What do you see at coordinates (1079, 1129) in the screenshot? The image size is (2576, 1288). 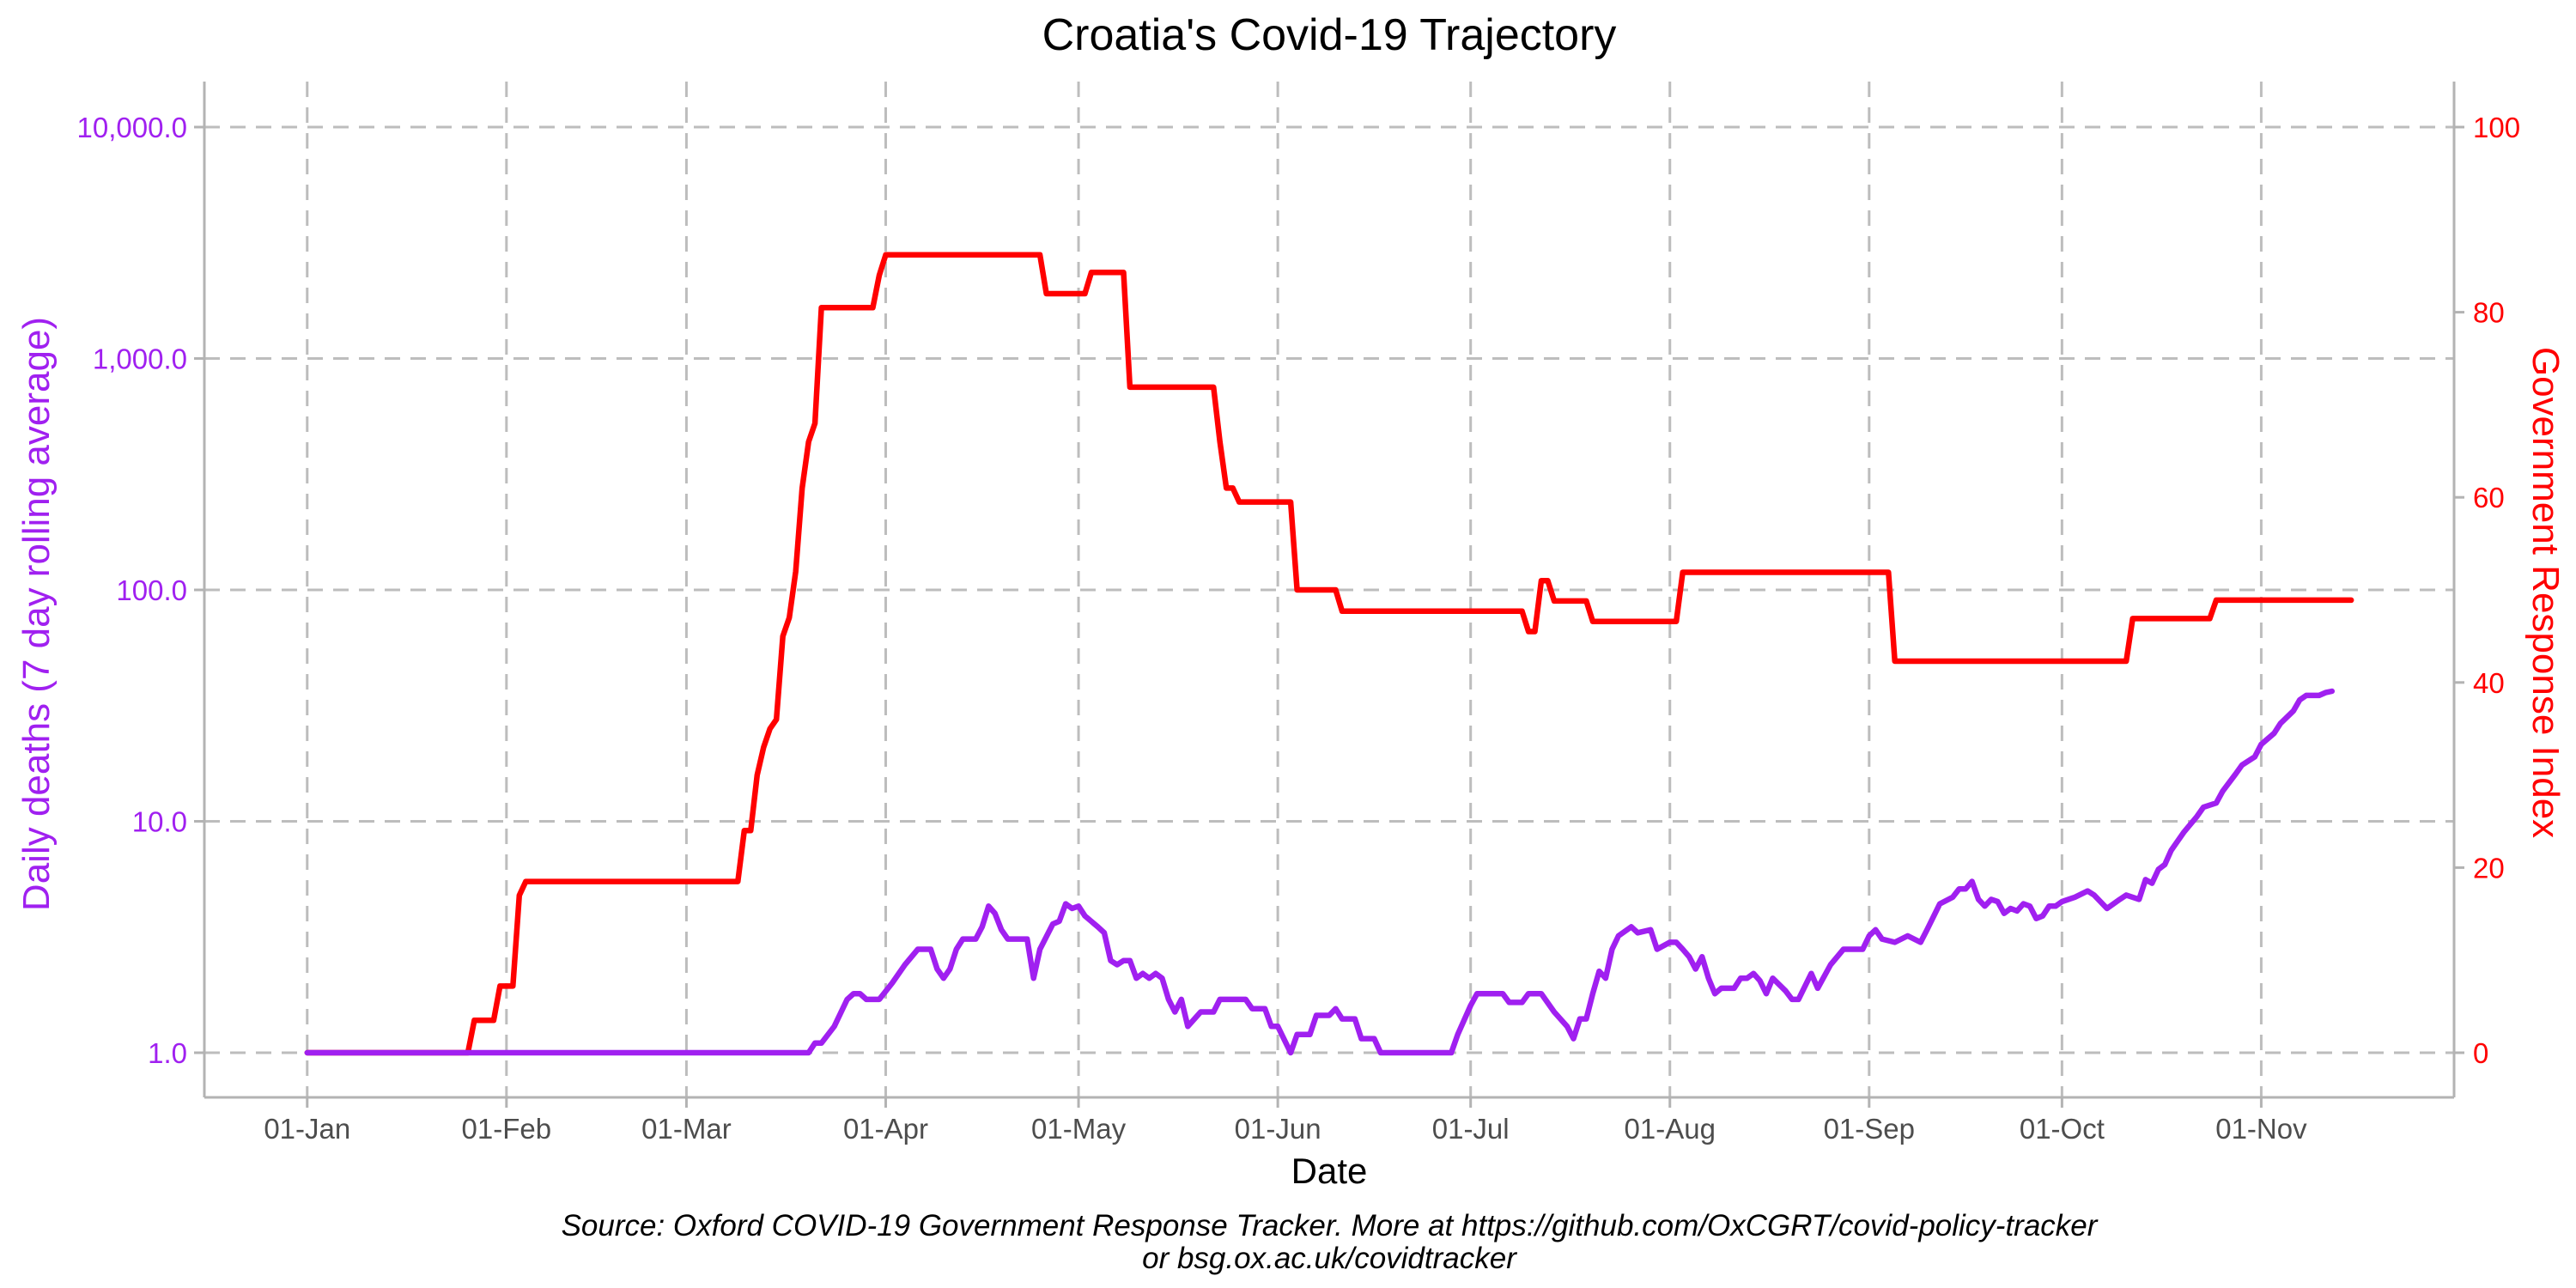 I see `x-tick-label: 01-May` at bounding box center [1079, 1129].